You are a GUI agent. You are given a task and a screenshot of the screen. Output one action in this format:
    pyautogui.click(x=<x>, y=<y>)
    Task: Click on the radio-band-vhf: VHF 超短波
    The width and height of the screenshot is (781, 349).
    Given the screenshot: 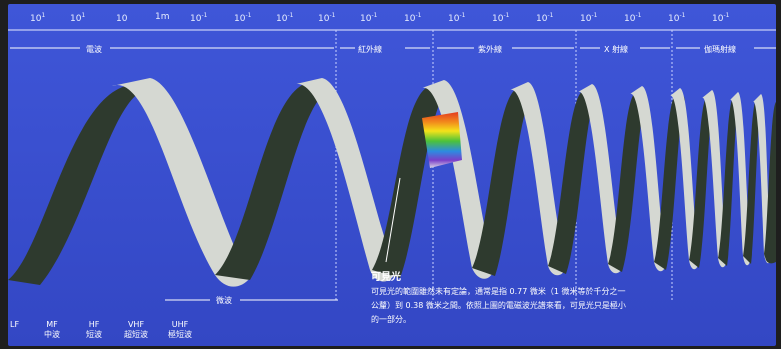 What is the action you would take?
    pyautogui.click(x=136, y=329)
    